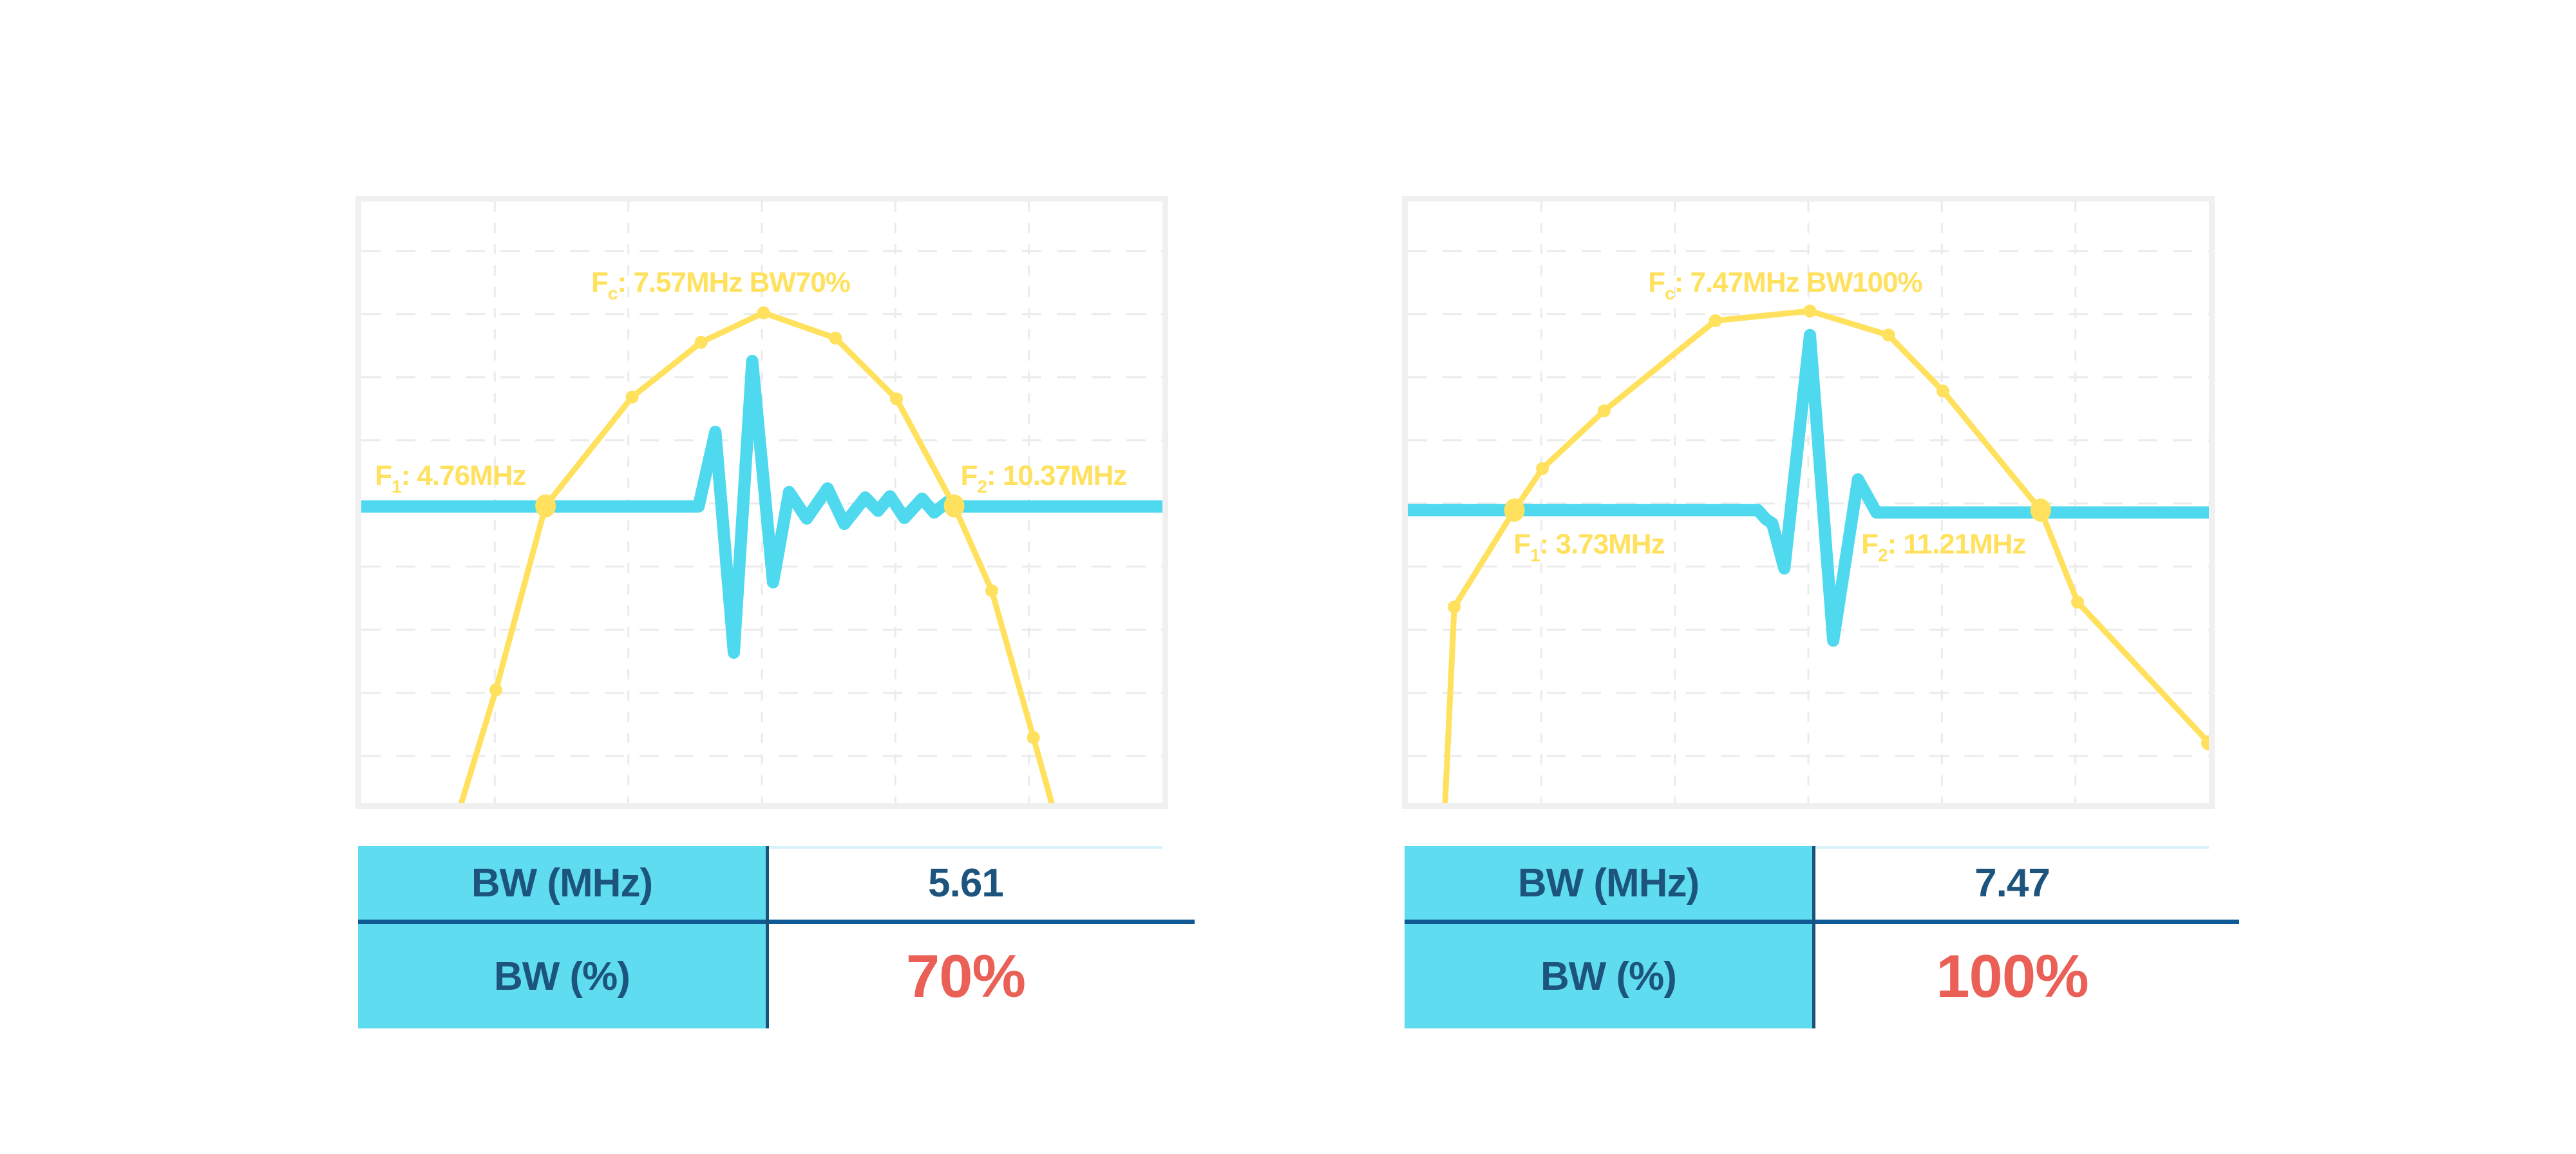 The image size is (2576, 1154). I want to click on fc-annotation: Fc: 7.57MHz BW70%, so click(720, 285).